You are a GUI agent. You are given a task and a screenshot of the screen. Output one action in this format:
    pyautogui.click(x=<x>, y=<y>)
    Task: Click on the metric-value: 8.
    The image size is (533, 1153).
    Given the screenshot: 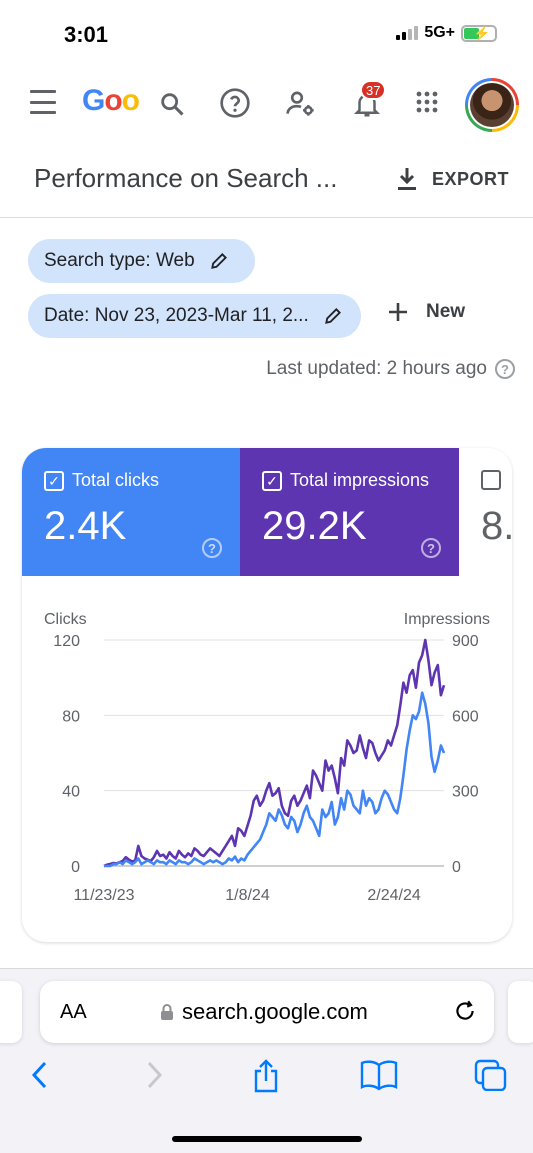 What is the action you would take?
    pyautogui.click(x=496, y=526)
    